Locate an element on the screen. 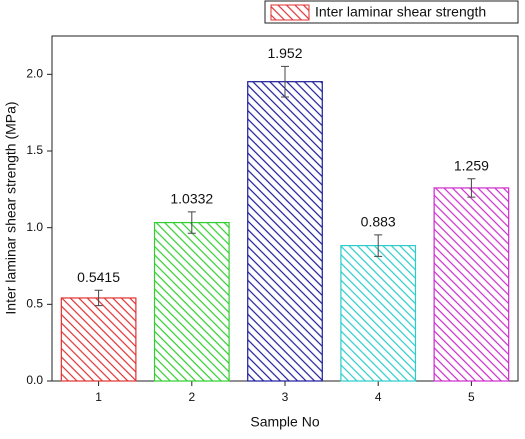 The image size is (525, 439). x-tick-label: 1 is located at coordinates (98, 397).